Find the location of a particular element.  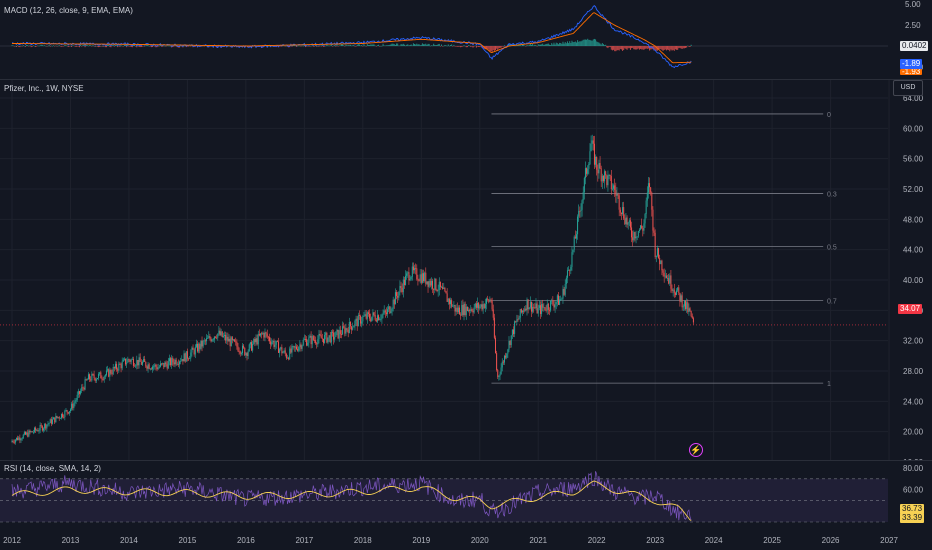

currency-button: USD is located at coordinates (908, 88).